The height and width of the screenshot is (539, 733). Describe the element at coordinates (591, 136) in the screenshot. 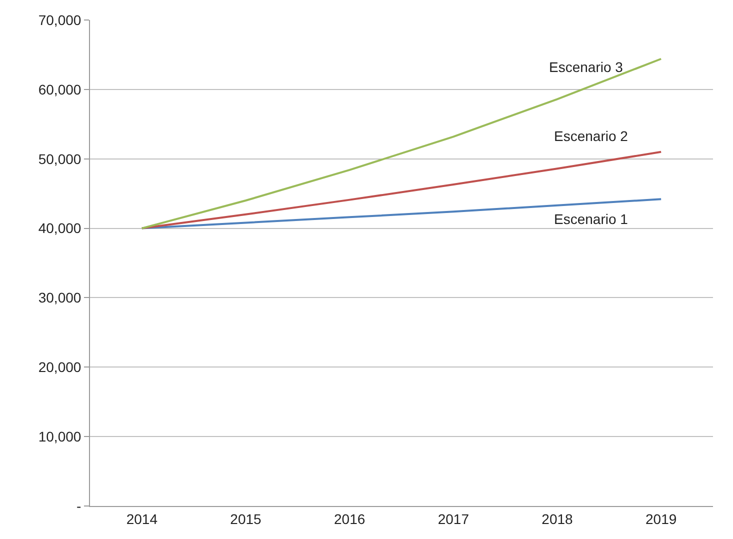

I see `series-label: Escenario 2` at that location.